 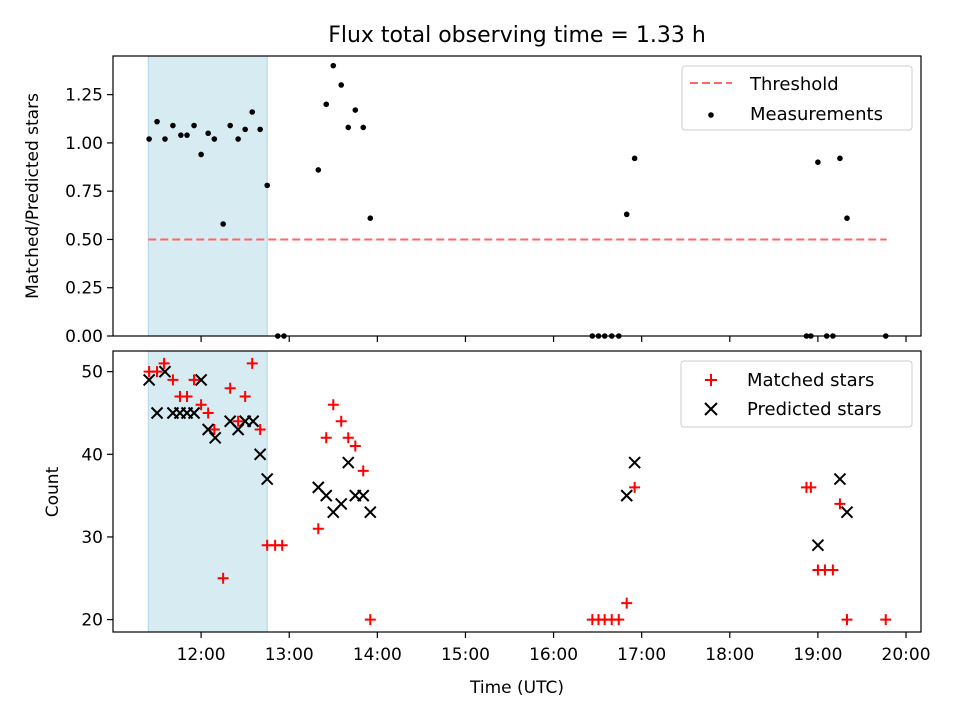 What do you see at coordinates (553, 339) in the screenshot?
I see `x-ticks-top` at bounding box center [553, 339].